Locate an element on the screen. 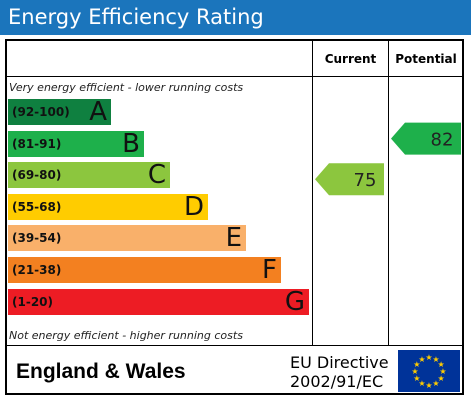 The width and height of the screenshot is (471, 400). band-d: (55-68) D is located at coordinates (108, 206).